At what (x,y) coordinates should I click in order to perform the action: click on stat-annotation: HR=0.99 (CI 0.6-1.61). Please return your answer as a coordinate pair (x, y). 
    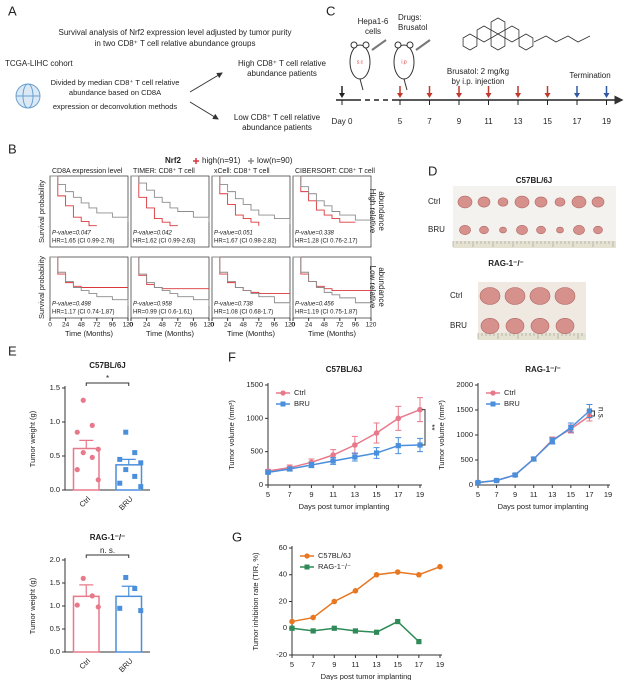
    Looking at the image, I should click on (162, 313).